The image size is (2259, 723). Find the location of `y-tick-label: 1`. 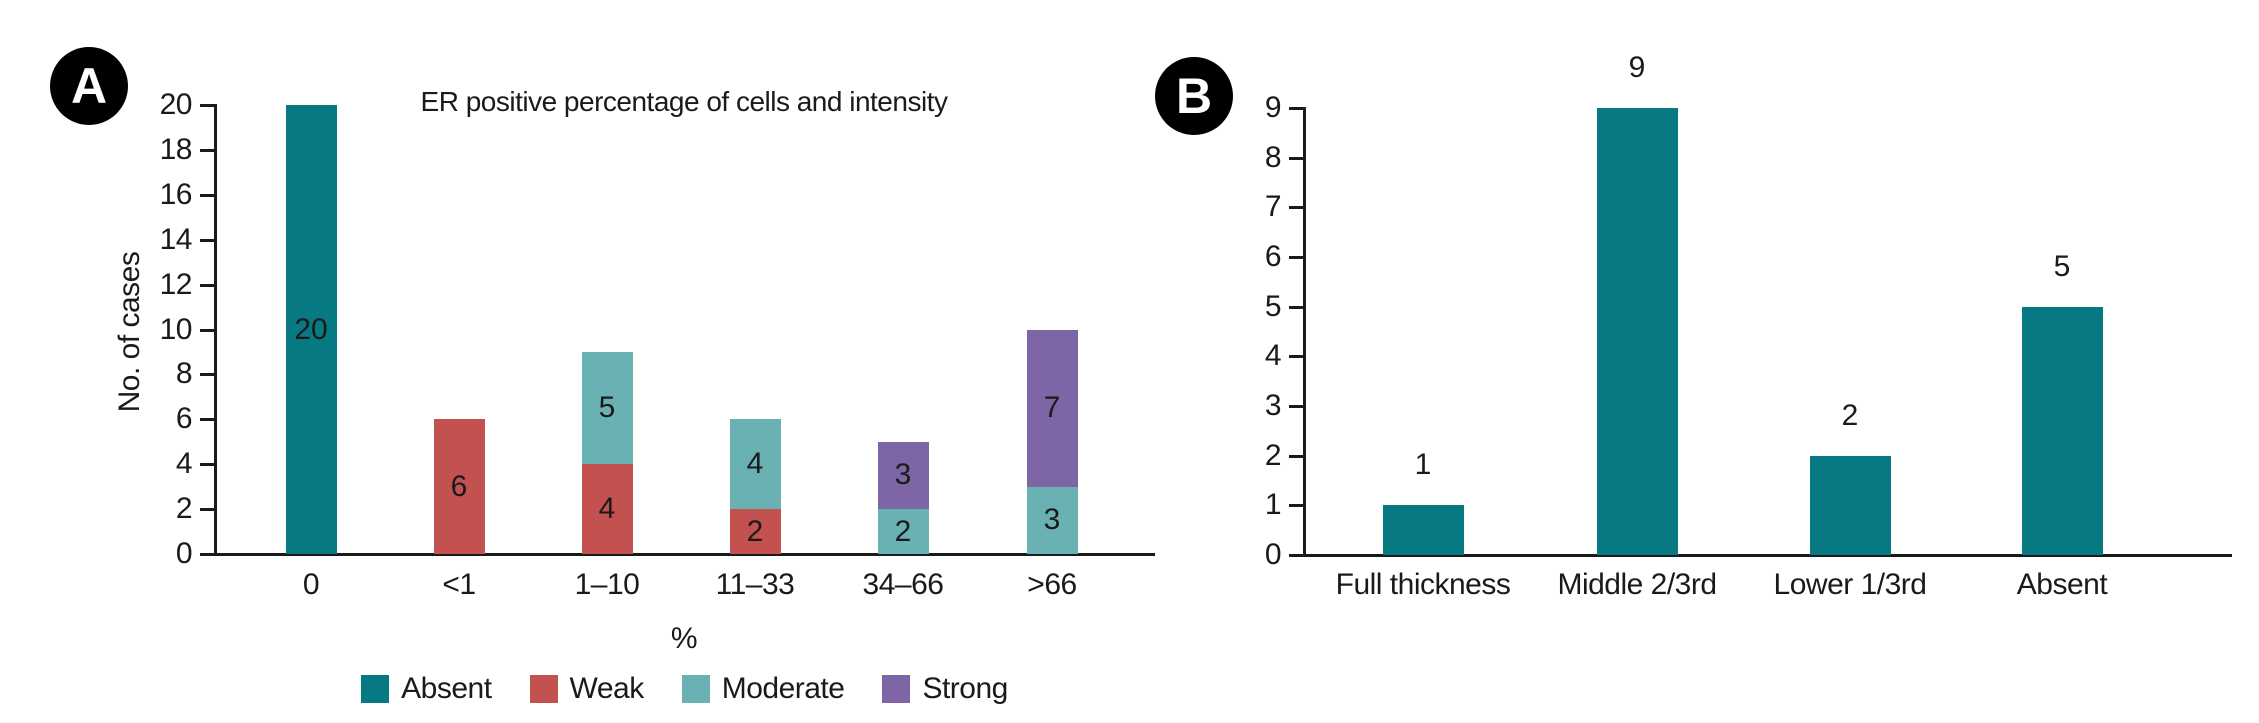

y-tick-label: 1 is located at coordinates (1273, 505).